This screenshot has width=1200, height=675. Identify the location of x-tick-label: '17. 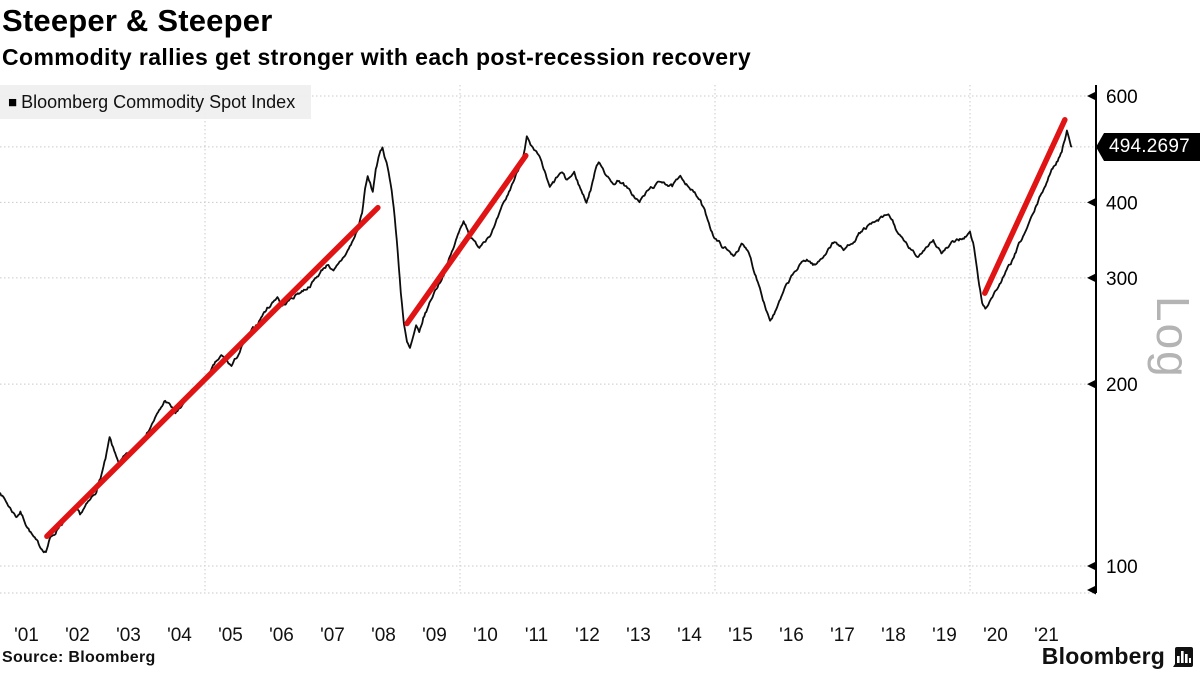
(842, 635).